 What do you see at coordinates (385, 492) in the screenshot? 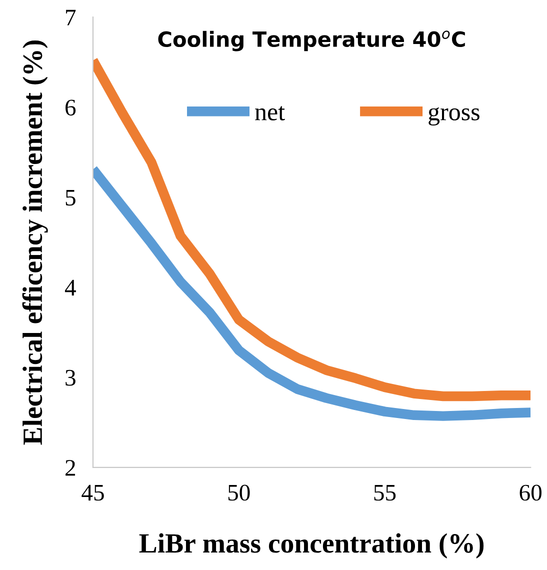
I see `x-tick-label: 55` at bounding box center [385, 492].